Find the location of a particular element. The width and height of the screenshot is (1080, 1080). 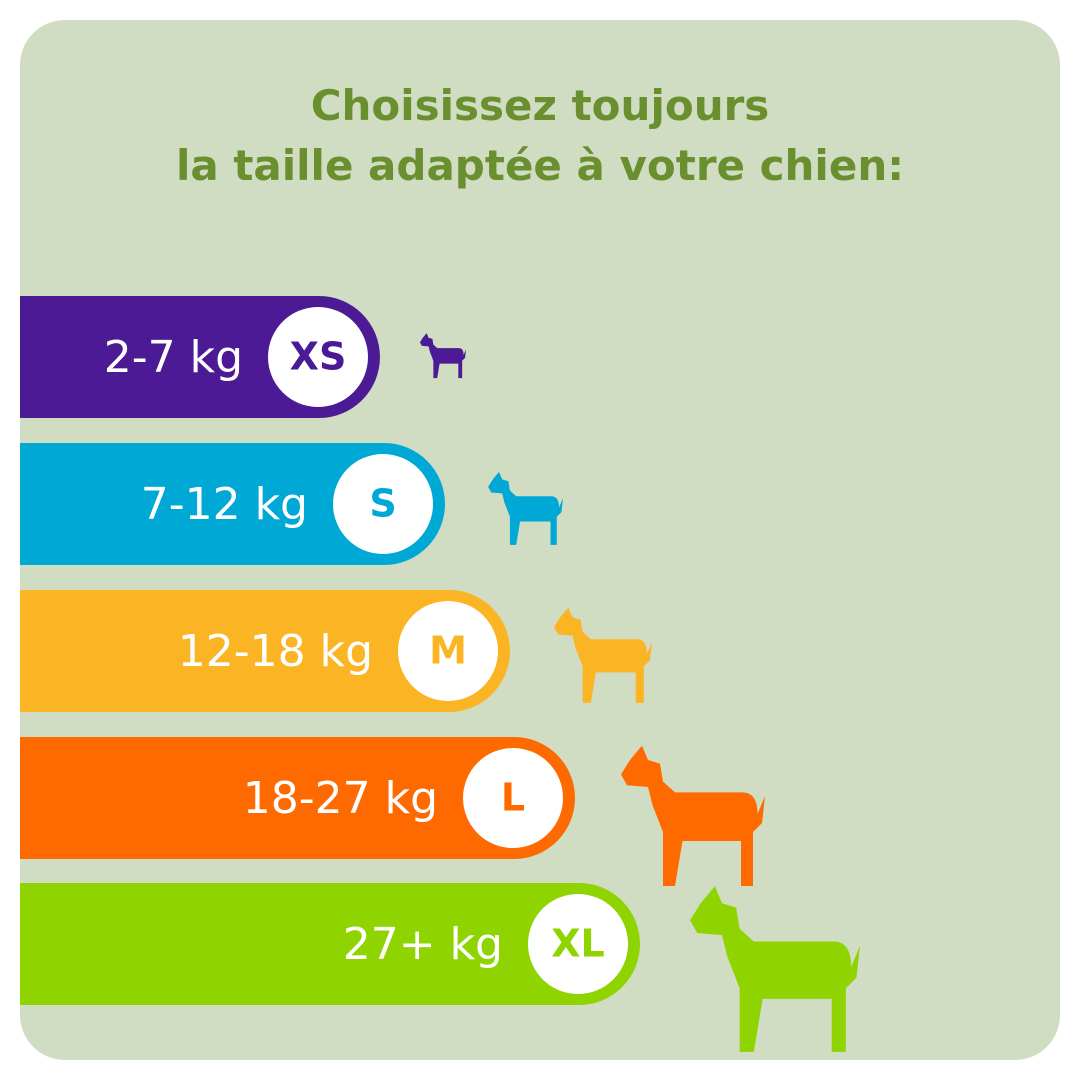

size-label: L is located at coordinates (513, 798).